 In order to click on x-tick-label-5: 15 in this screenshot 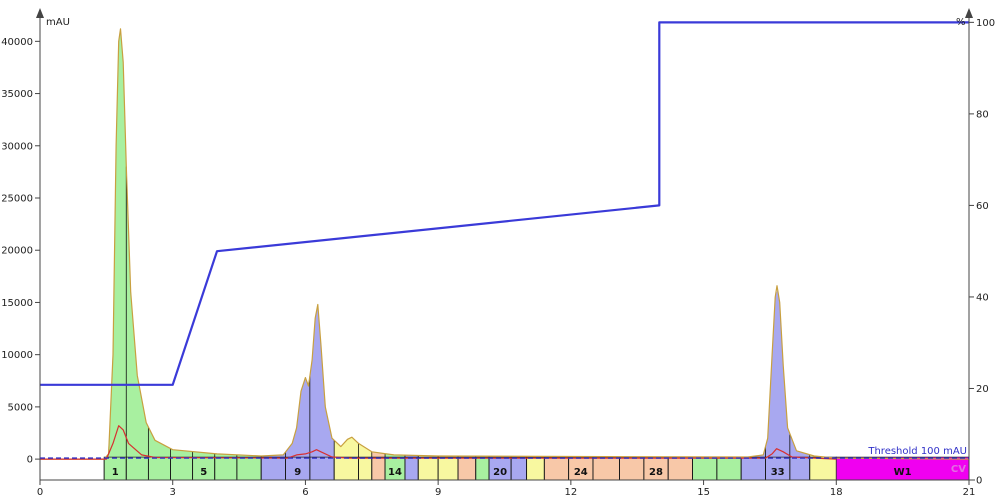, I will do `click(703, 492)`.